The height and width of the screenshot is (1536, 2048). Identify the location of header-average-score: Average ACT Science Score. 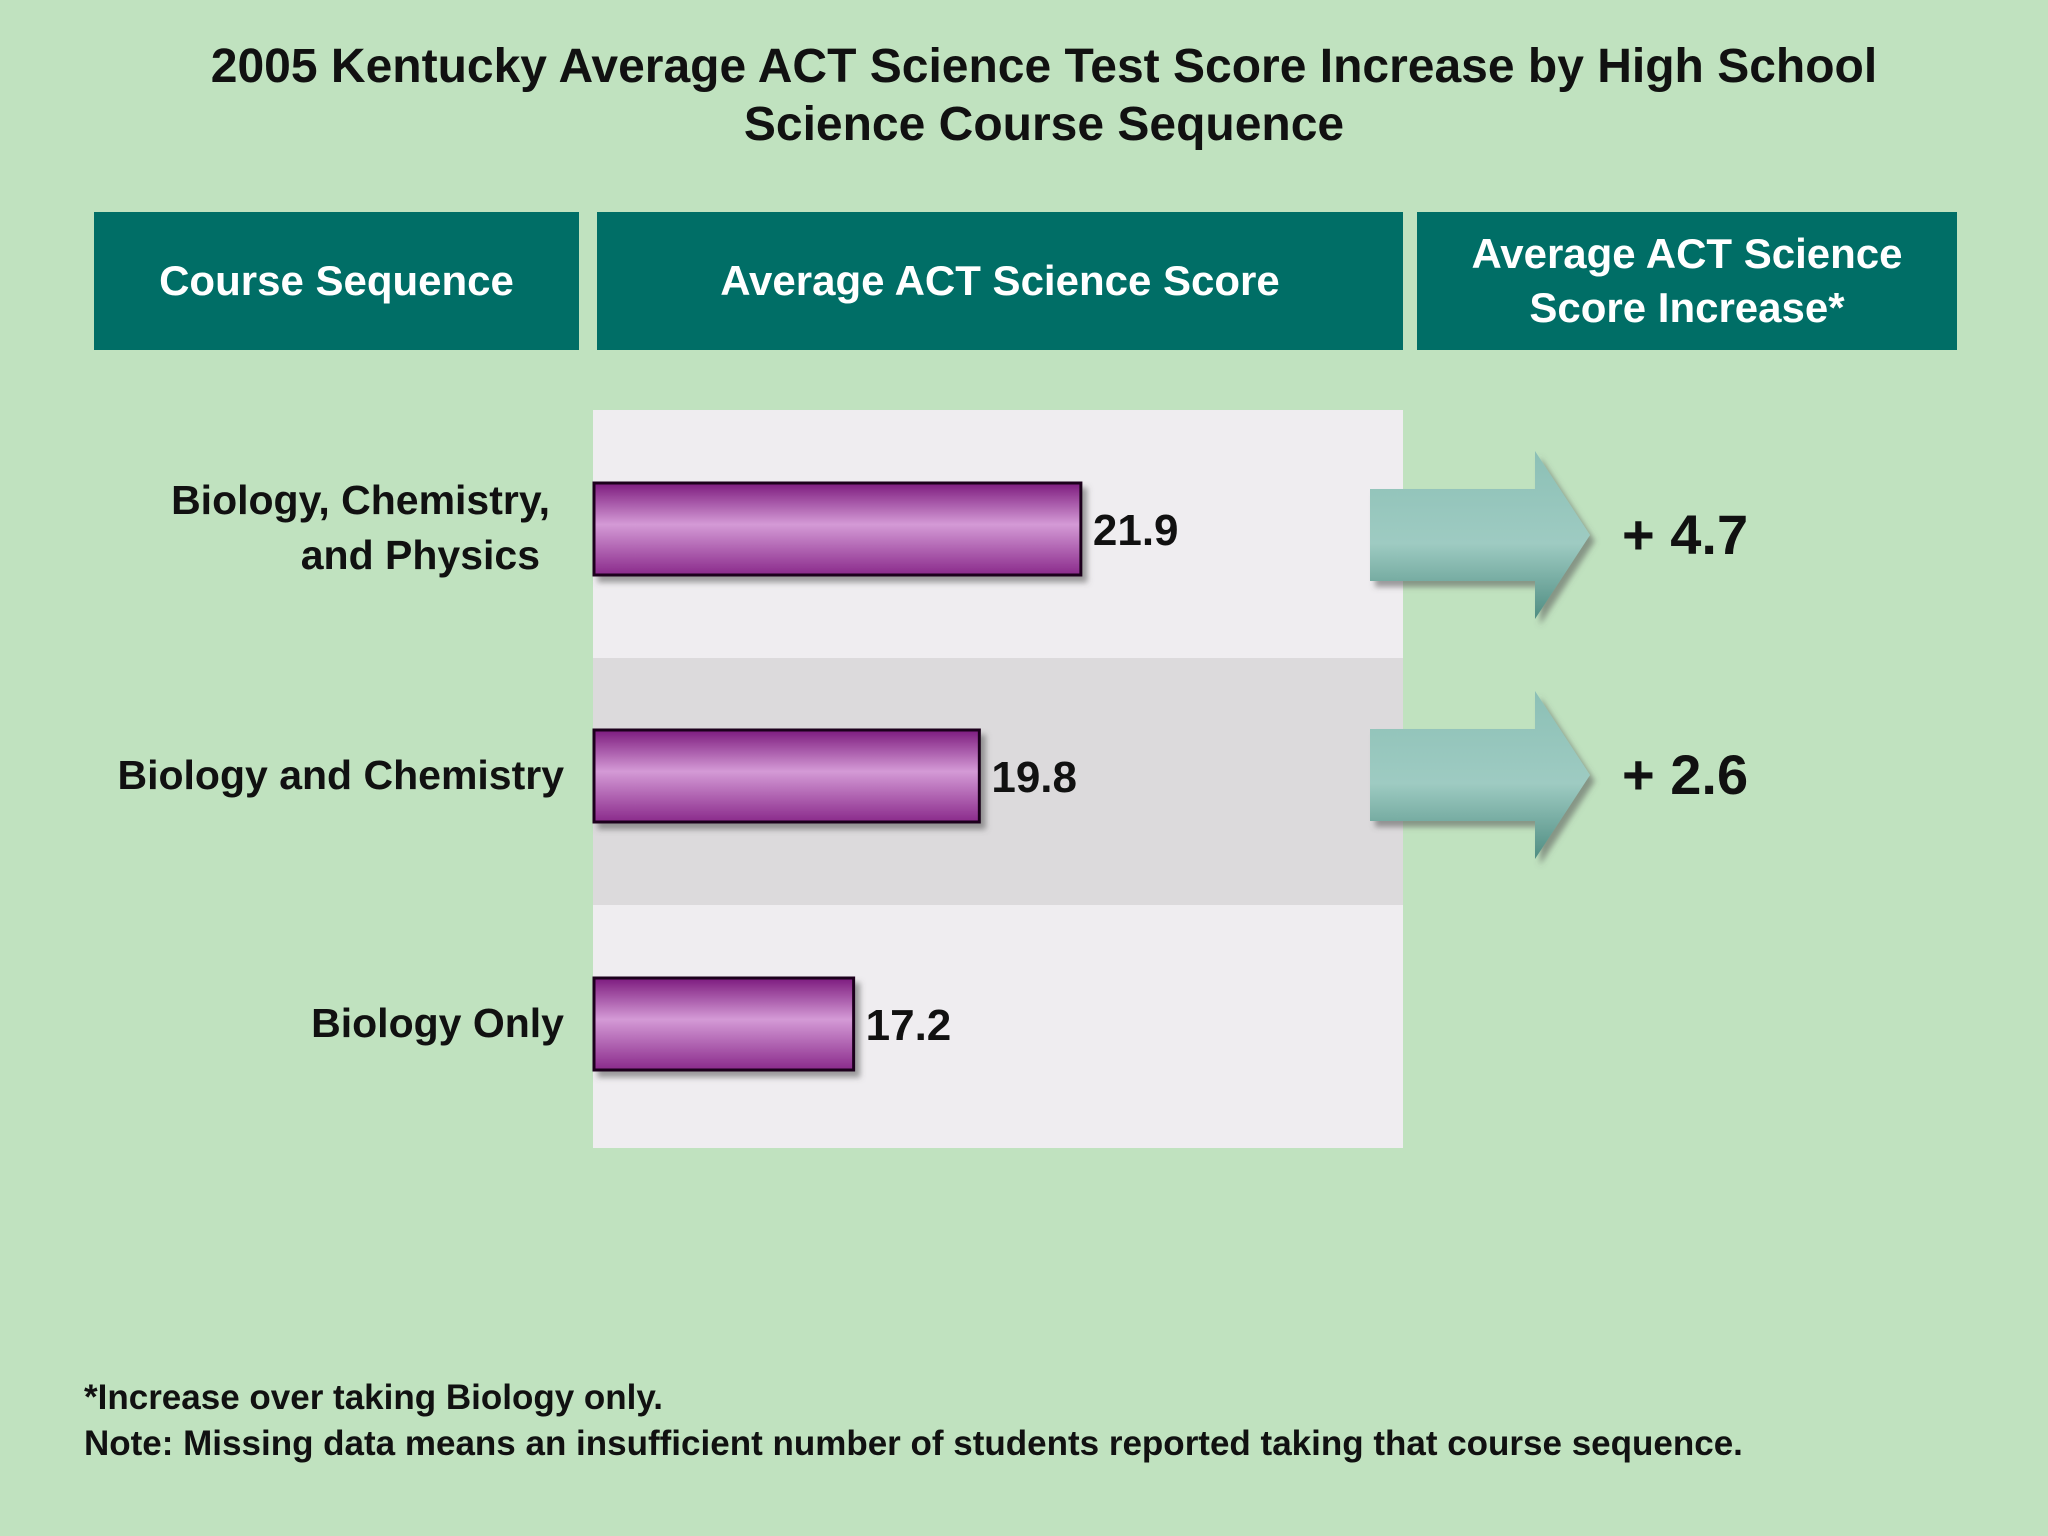
(1000, 281).